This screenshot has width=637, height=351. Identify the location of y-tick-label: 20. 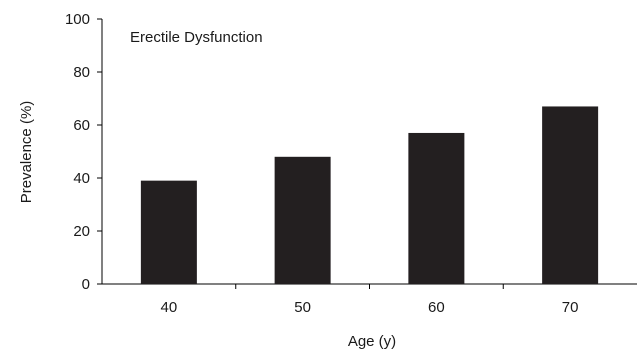
(81, 231).